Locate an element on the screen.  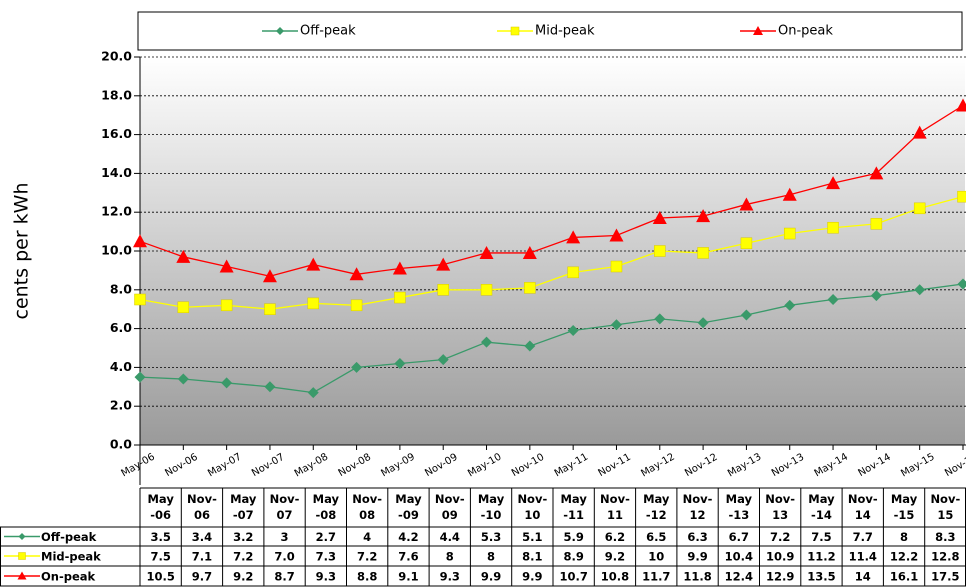
x-tick-label: May-09 is located at coordinates (397, 465).